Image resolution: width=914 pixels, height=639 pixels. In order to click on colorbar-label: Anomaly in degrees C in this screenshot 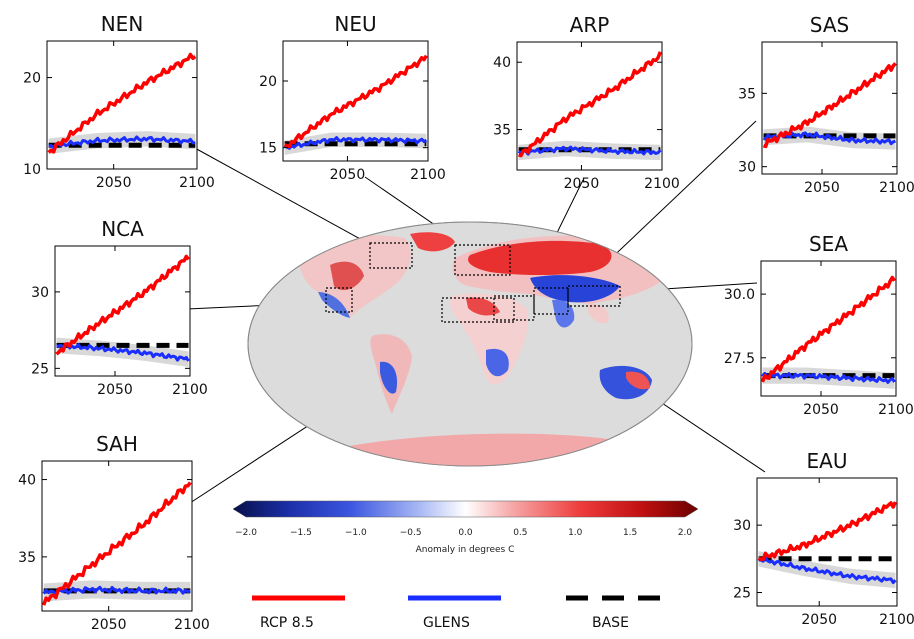, I will do `click(465, 550)`.